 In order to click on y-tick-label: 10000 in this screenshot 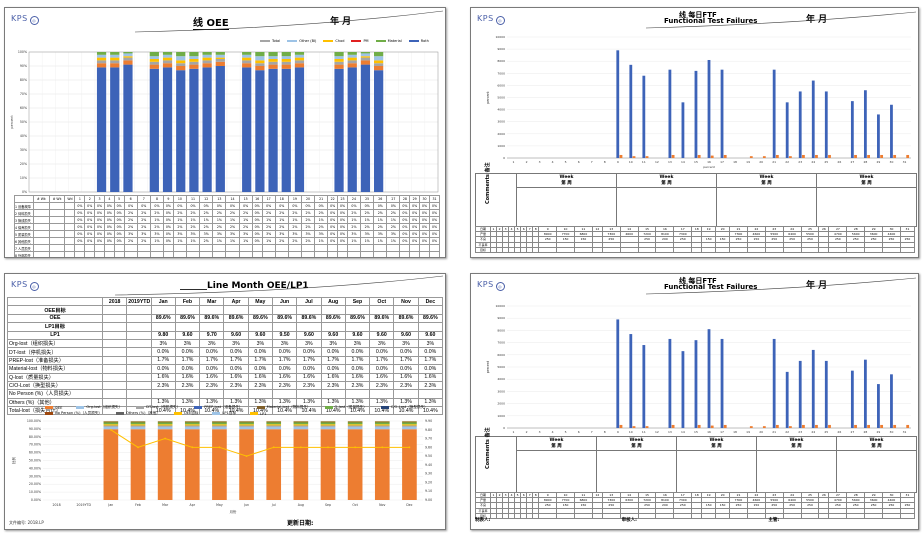, I will do `click(500, 306)`.